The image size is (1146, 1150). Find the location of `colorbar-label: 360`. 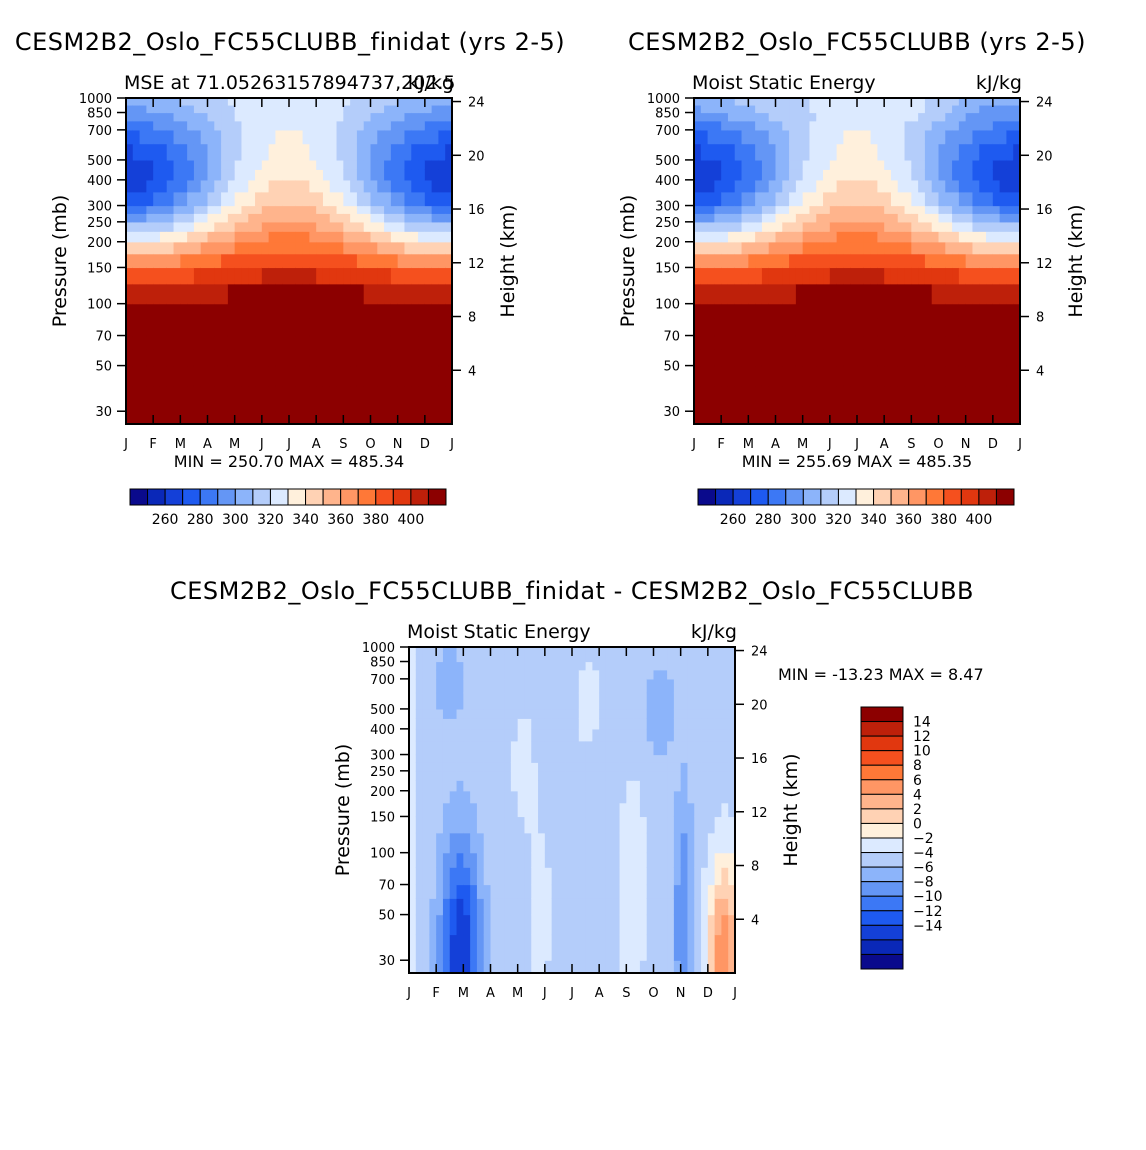

colorbar-label: 360 is located at coordinates (340, 520).